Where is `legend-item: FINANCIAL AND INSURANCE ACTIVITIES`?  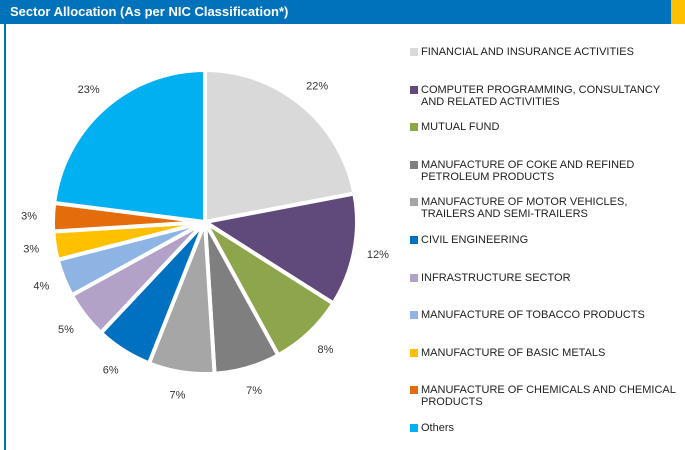 legend-item: FINANCIAL AND INSURANCE ACTIVITIES is located at coordinates (547, 52).